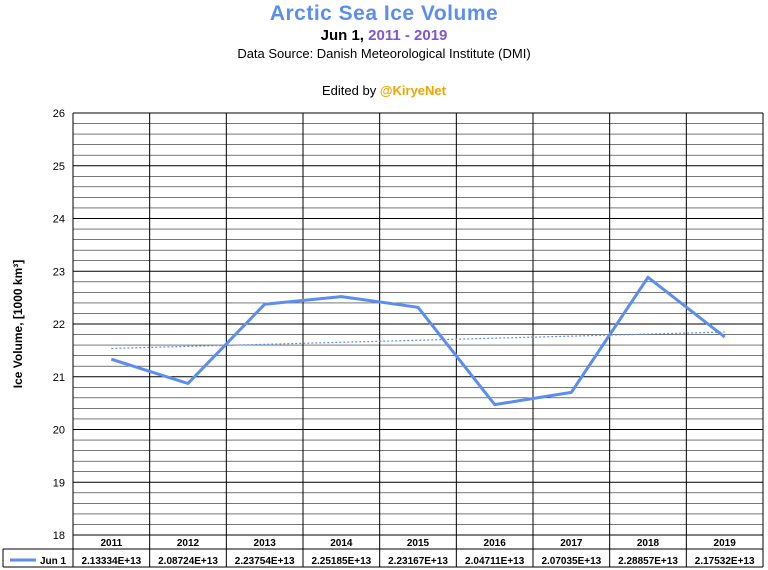  I want to click on edited-by: Edited by @KiryeNet, so click(384, 90).